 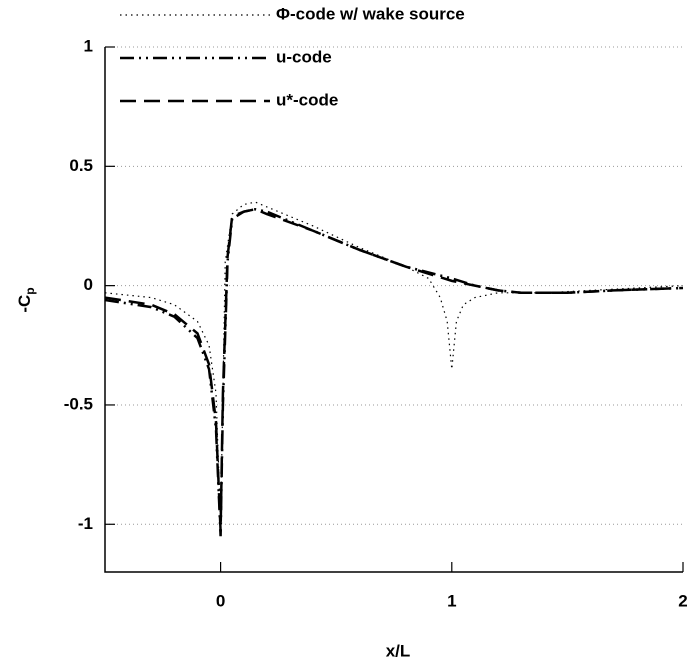 I want to click on y-tick-label: -1, so click(x=85, y=523).